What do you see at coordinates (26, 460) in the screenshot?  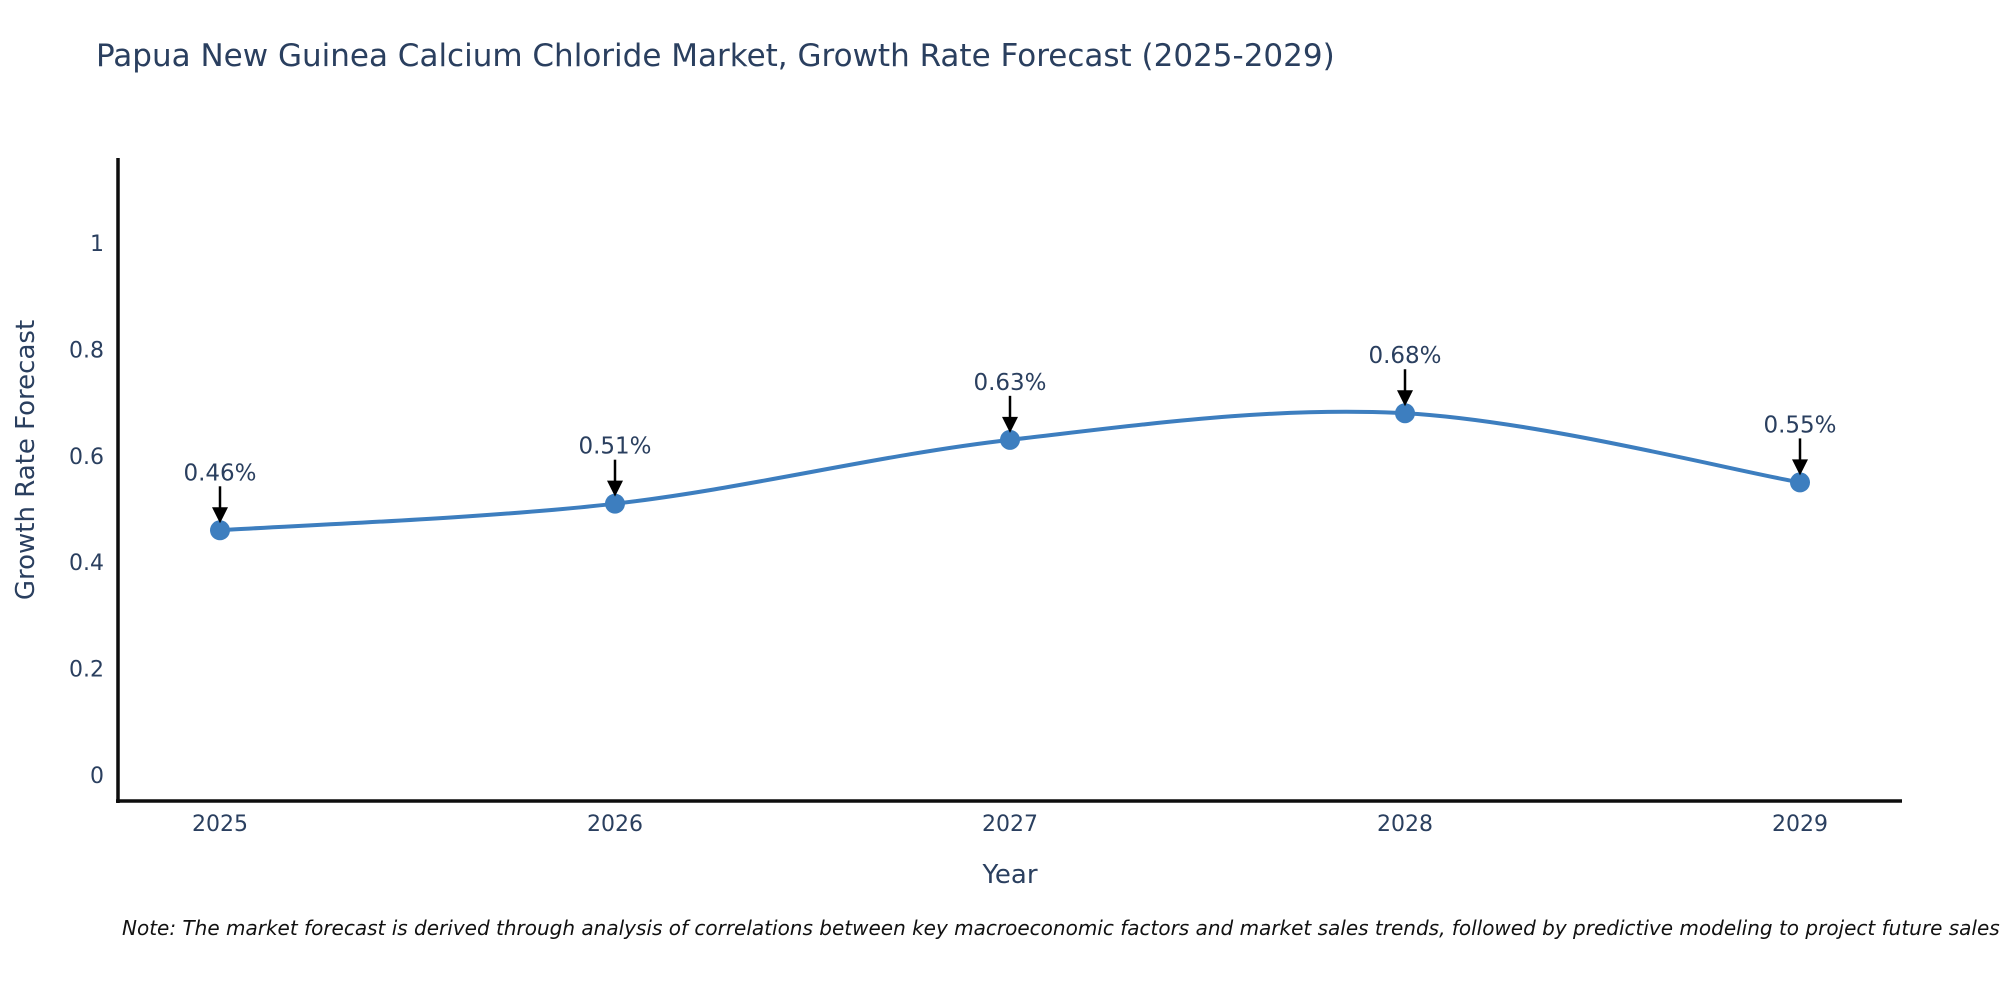 I see `y-axis-title: Growth Rate Forecast` at bounding box center [26, 460].